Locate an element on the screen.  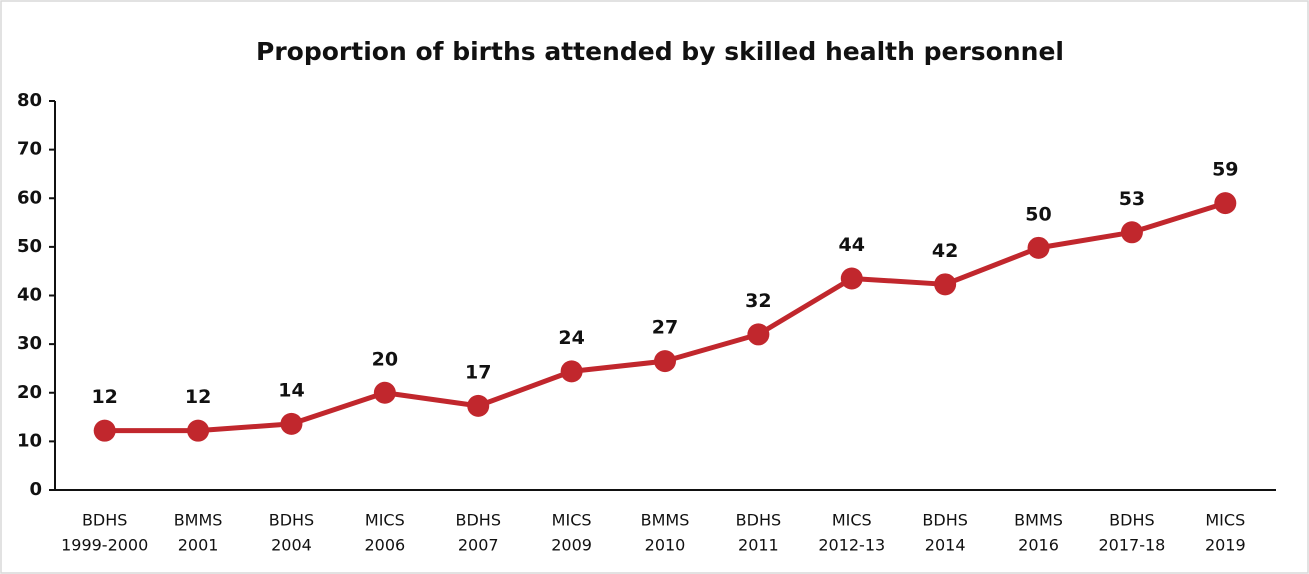
data-label: 53 is located at coordinates (1132, 199).